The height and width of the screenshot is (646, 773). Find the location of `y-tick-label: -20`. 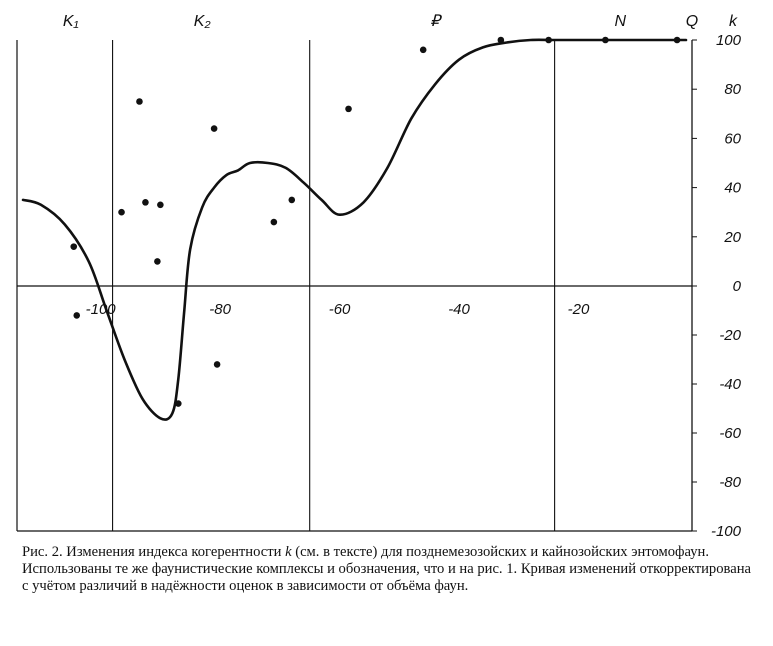

y-tick-label: -20 is located at coordinates (730, 335).